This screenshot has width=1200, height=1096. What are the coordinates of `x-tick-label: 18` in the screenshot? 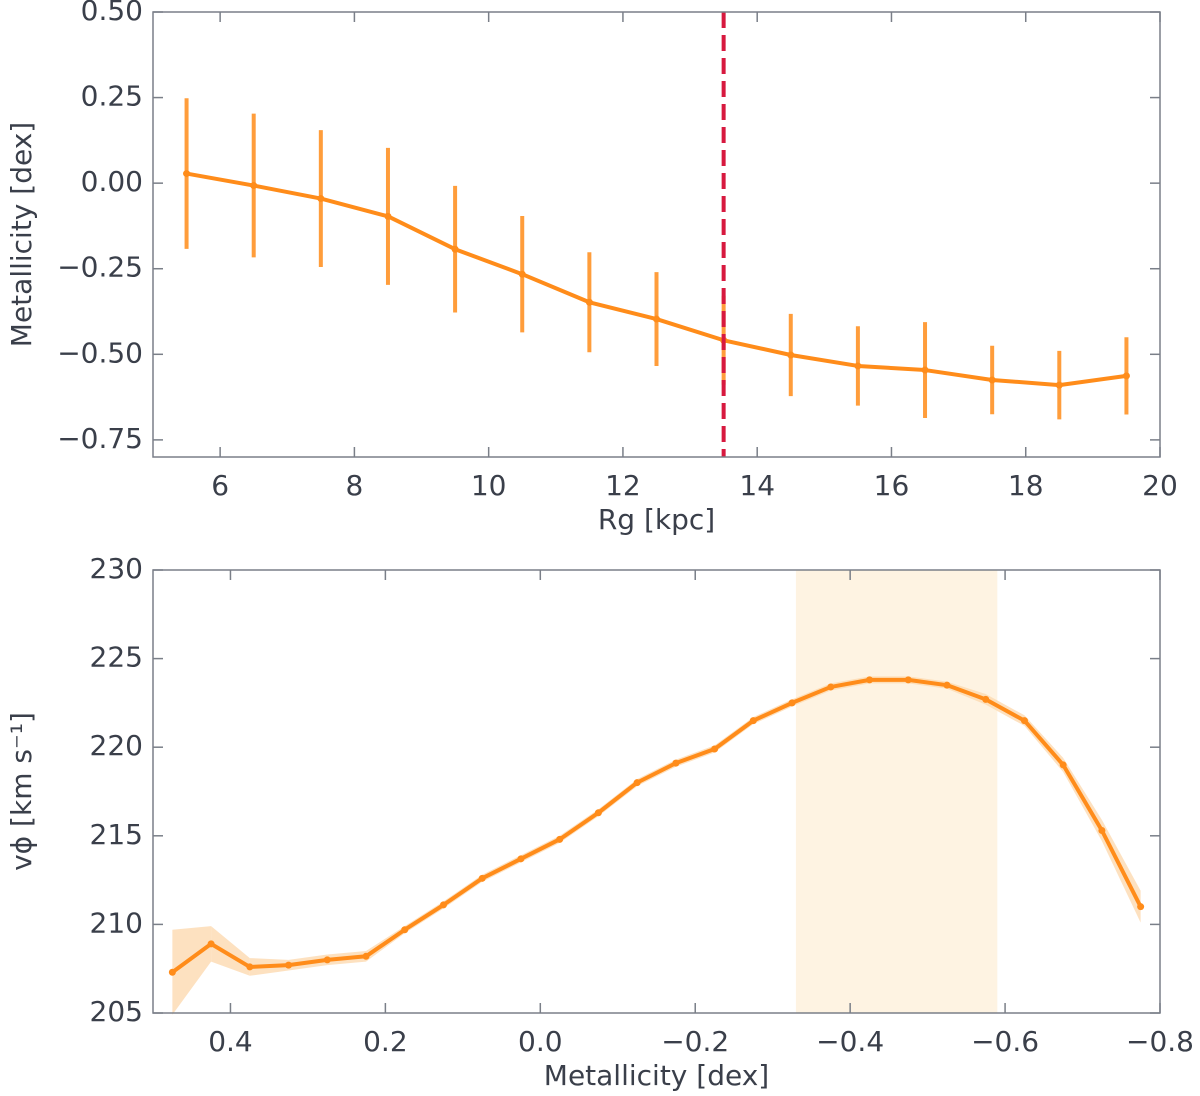 It's located at (1026, 485).